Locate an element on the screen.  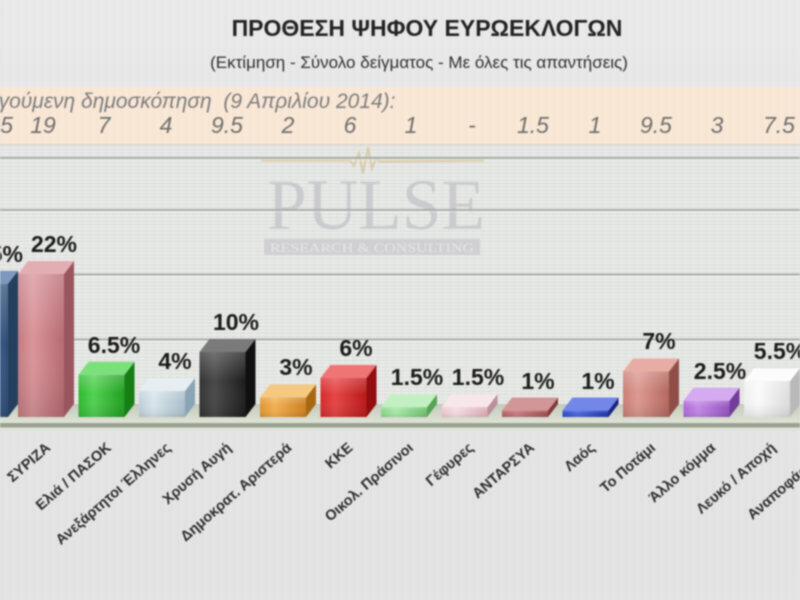
svg-text: RESEARCH & CONSULTING is located at coordinates (372, 247).